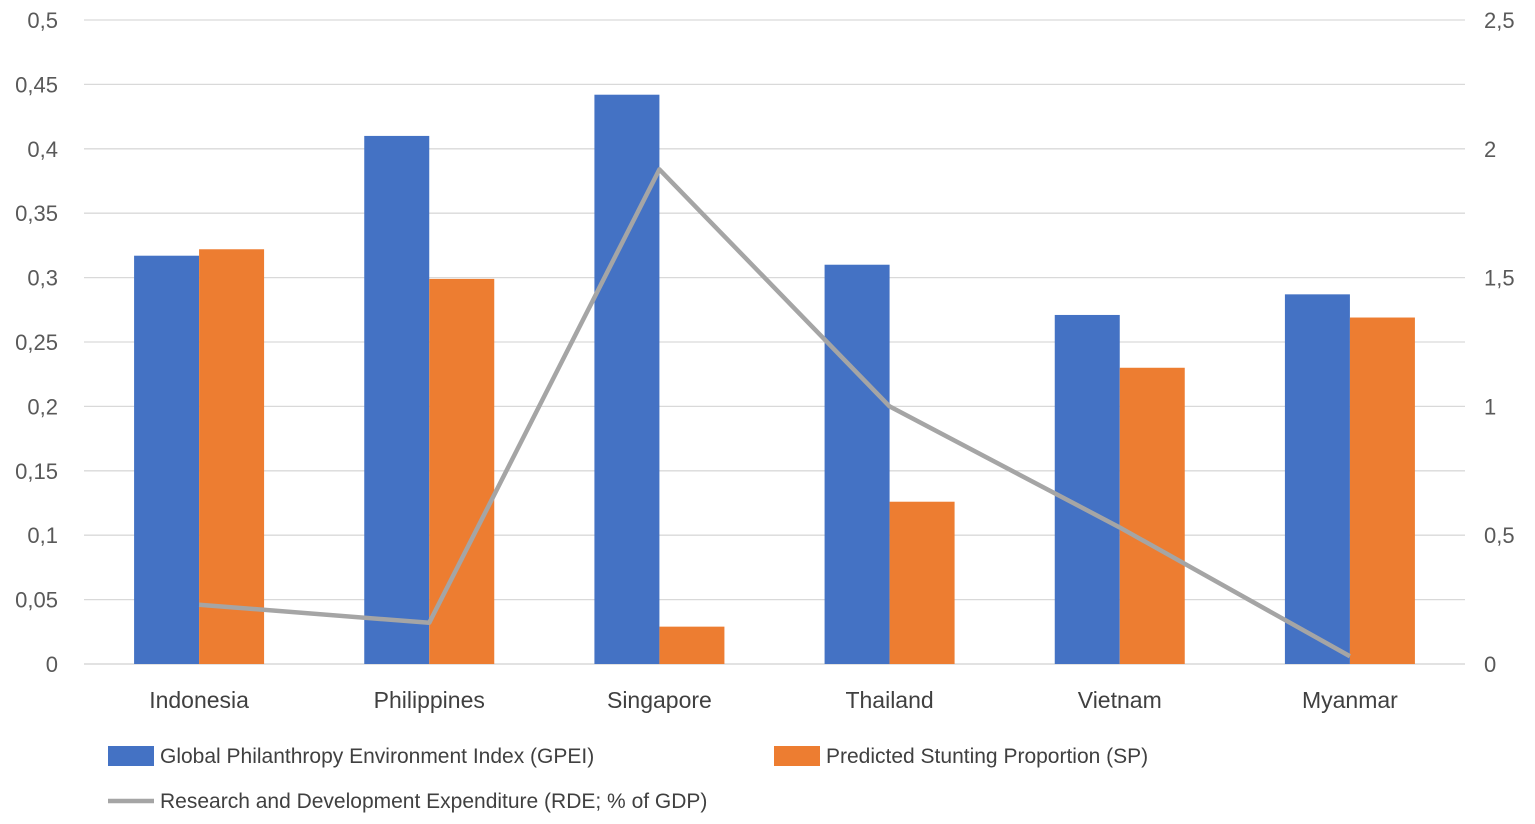 The width and height of the screenshot is (1535, 824). I want to click on left-axis-tick-label: 0,5, so click(42, 20).